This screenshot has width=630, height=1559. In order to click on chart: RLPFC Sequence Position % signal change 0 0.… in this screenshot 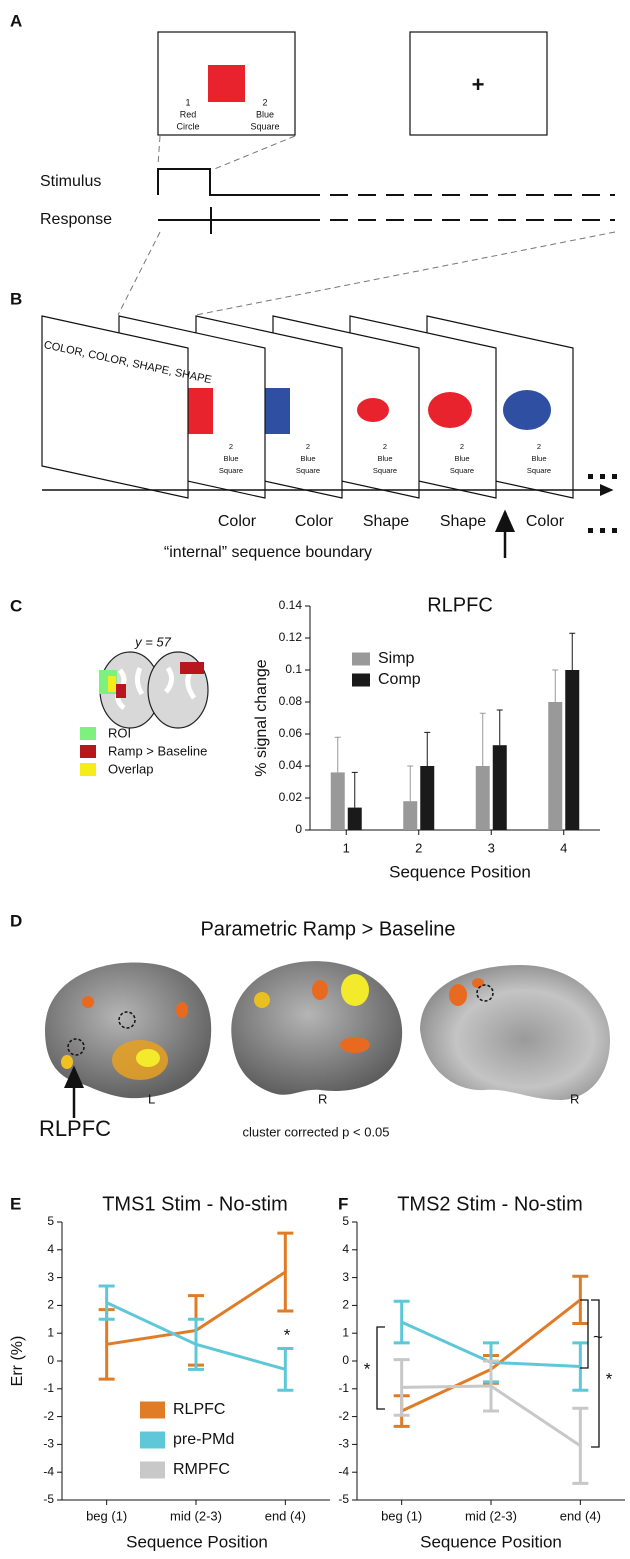, I will do `click(426, 737)`.